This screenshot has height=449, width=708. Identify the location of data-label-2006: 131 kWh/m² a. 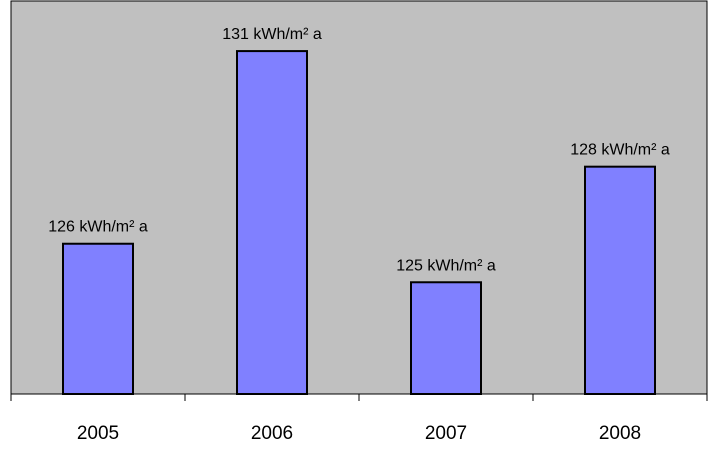
(272, 34).